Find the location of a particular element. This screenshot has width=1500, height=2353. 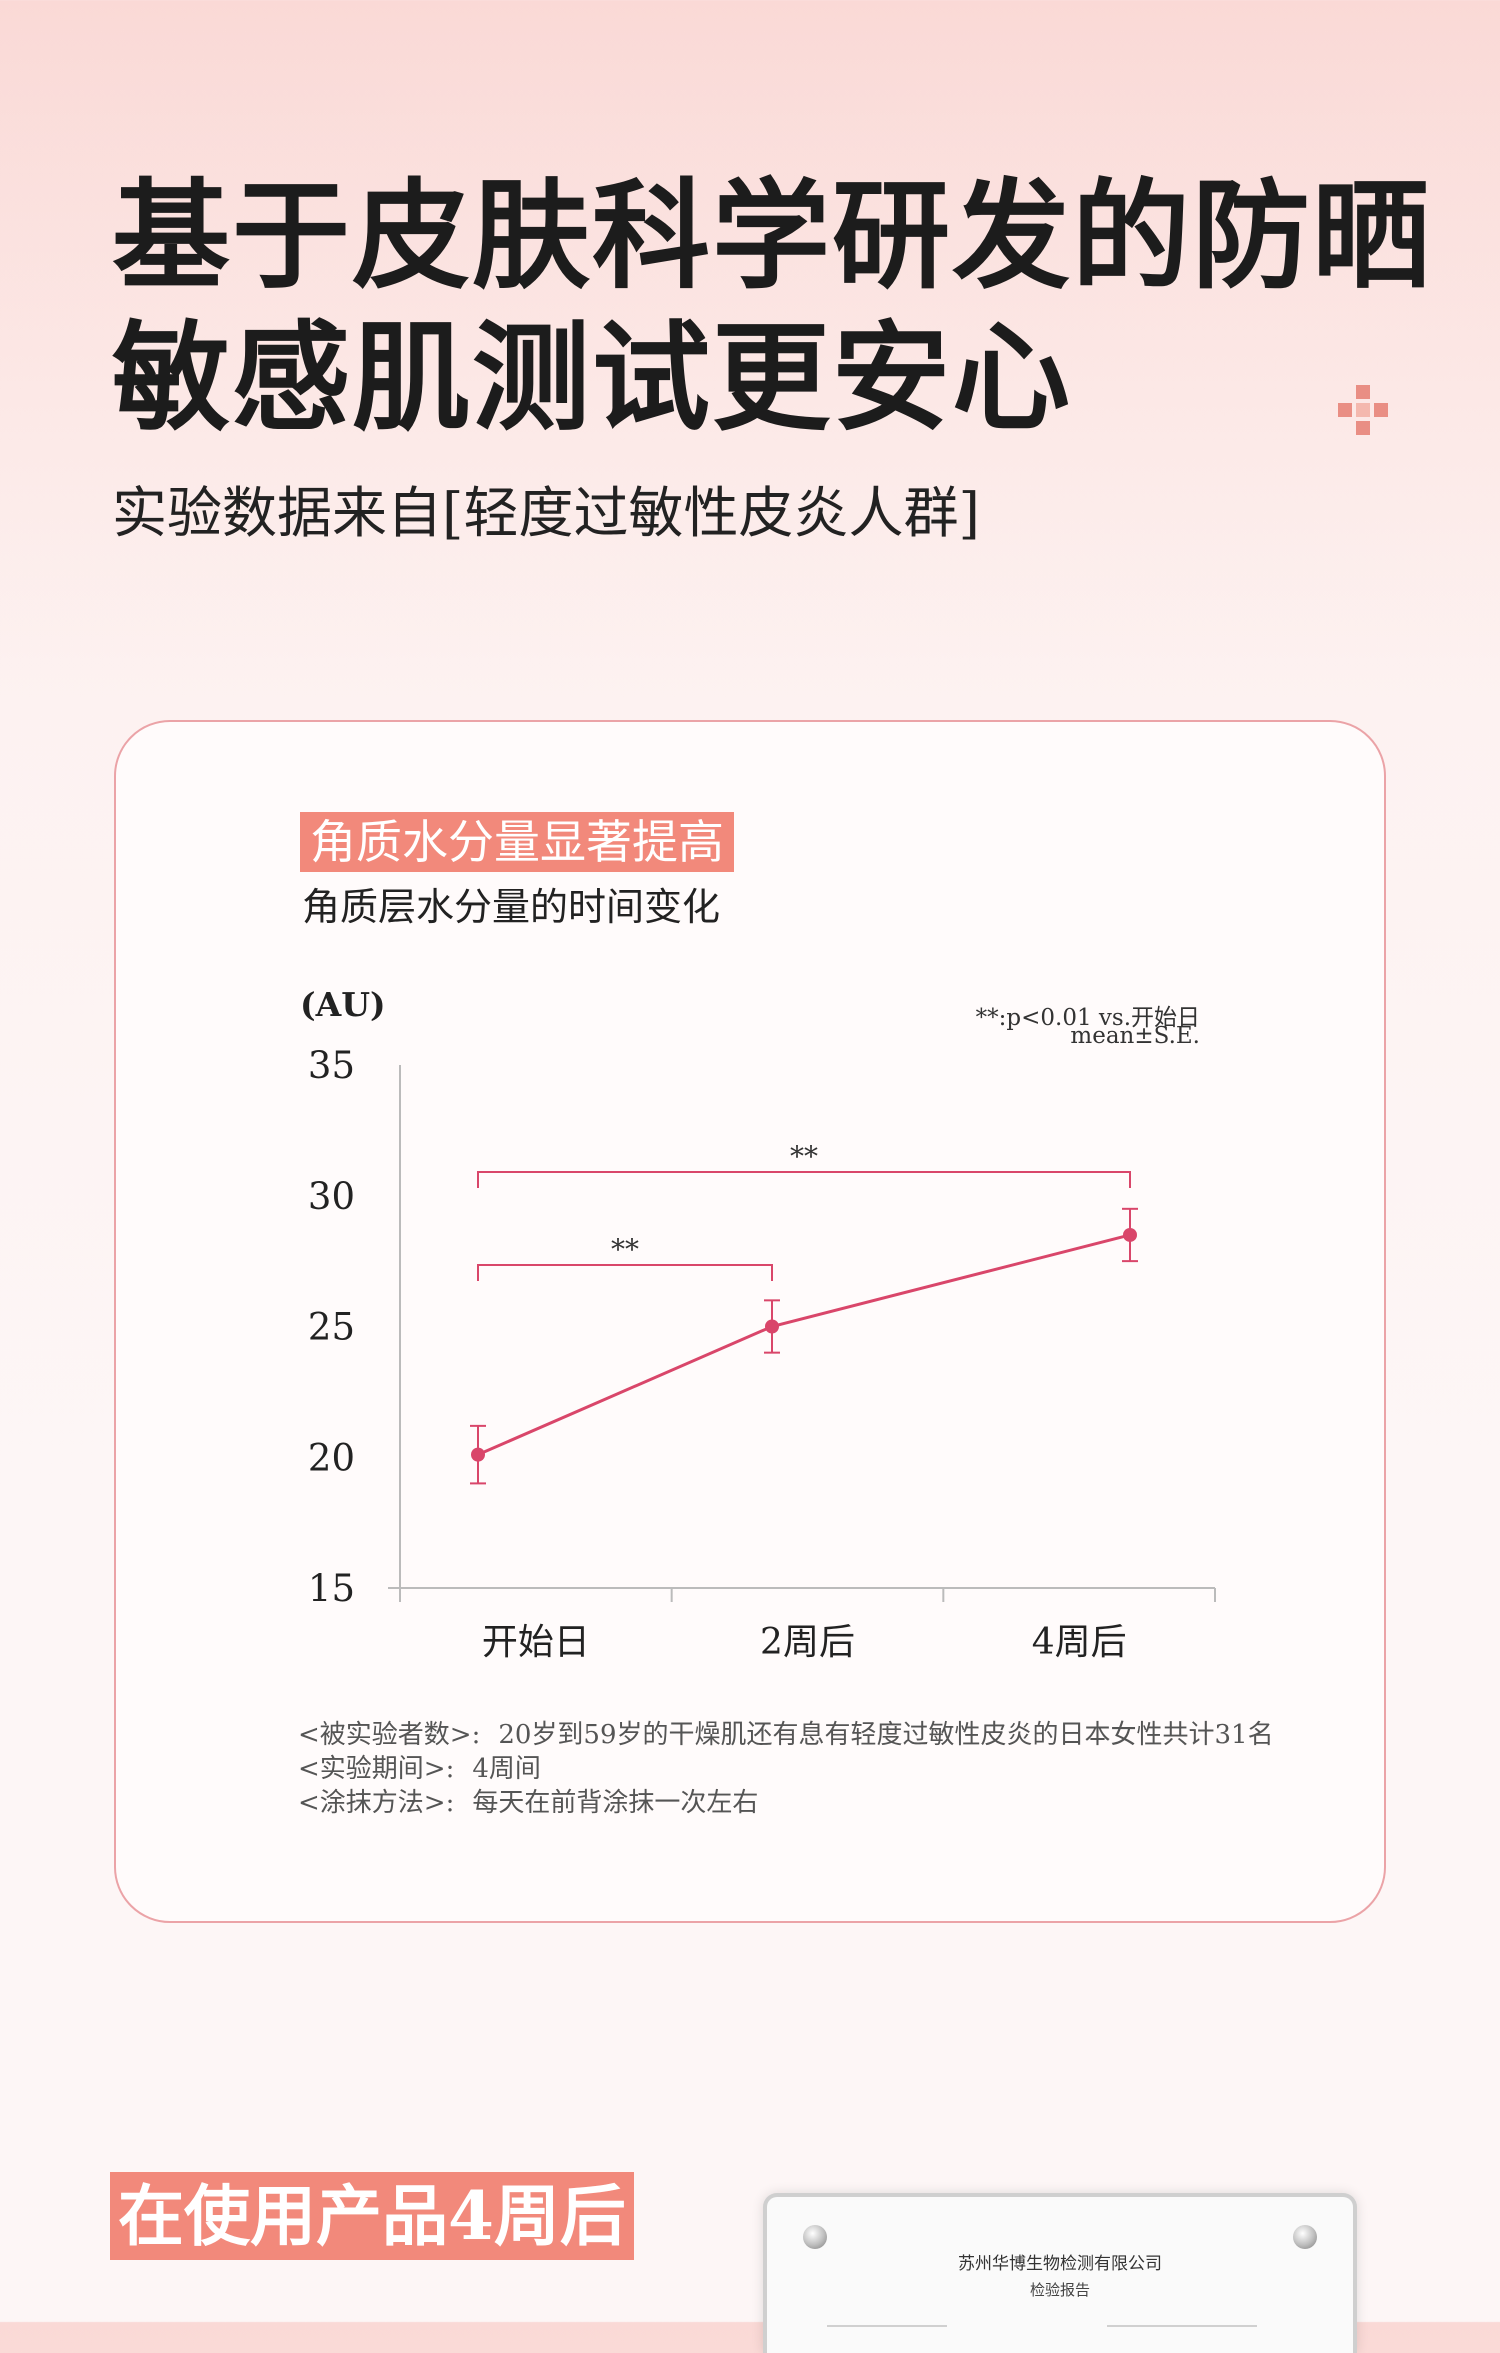

headline-line-1: 基于皮肤科学研发的防晒 is located at coordinates (772, 235).